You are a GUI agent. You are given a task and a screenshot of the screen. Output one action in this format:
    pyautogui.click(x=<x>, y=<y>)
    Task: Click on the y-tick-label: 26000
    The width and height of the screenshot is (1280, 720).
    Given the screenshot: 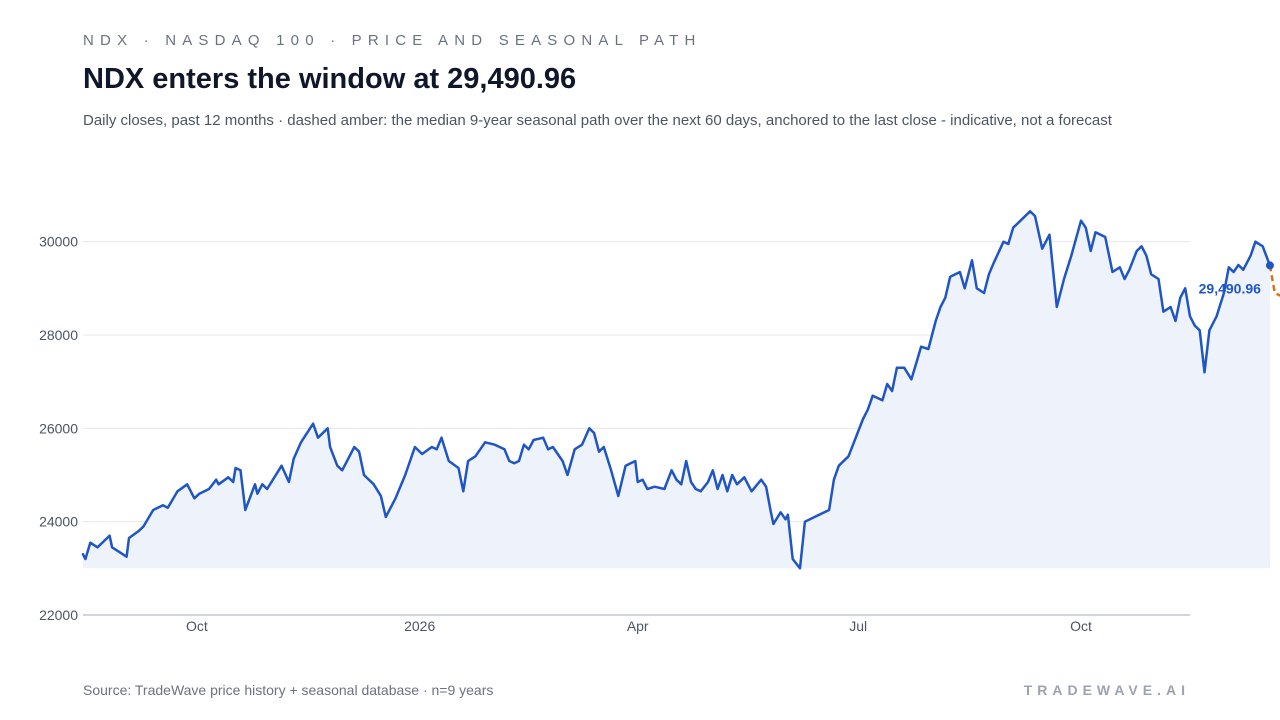 What is the action you would take?
    pyautogui.click(x=58, y=428)
    